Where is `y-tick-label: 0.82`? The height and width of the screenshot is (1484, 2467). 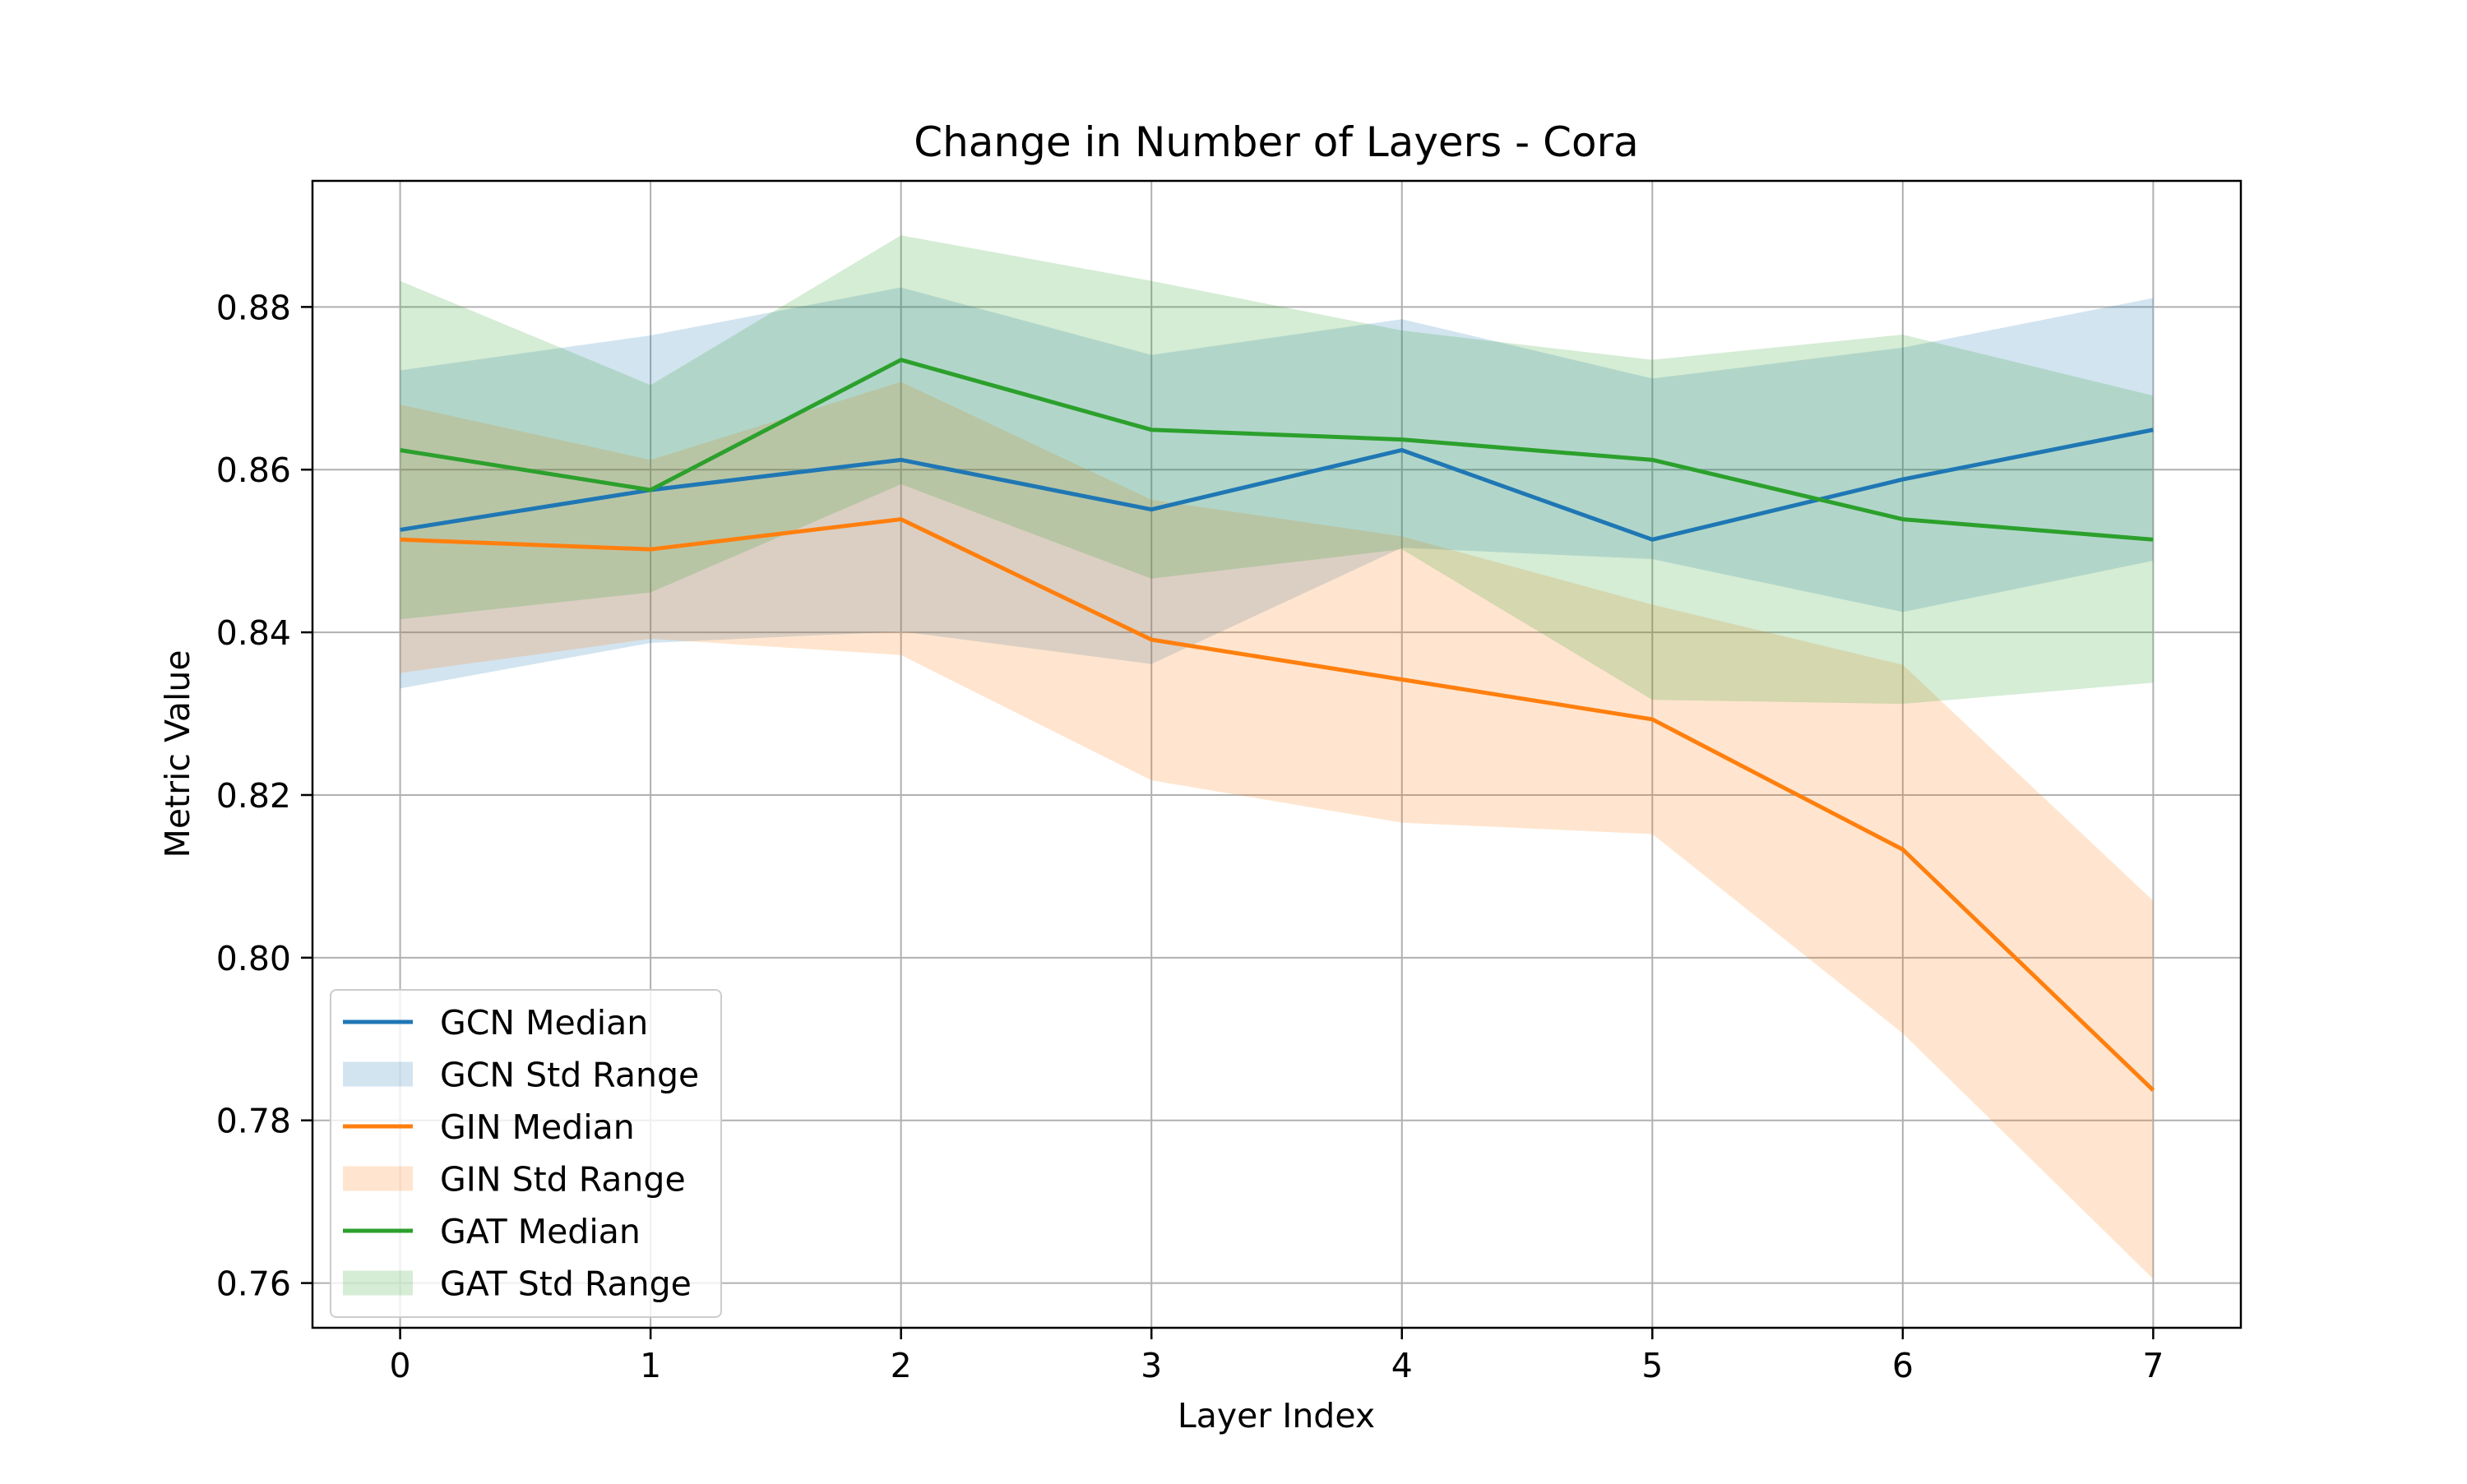 y-tick-label: 0.82 is located at coordinates (253, 796).